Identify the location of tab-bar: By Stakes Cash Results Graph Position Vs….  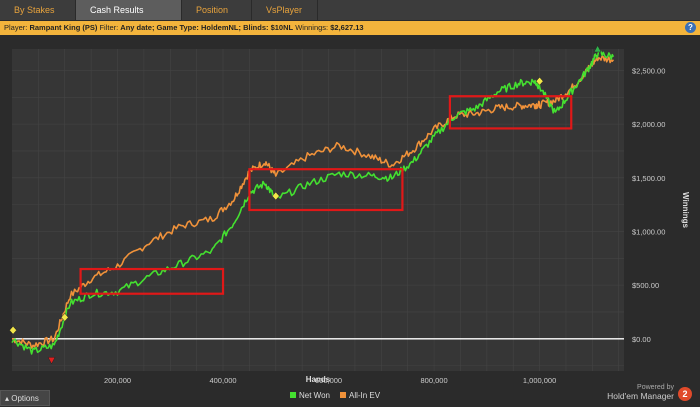
(350, 17).